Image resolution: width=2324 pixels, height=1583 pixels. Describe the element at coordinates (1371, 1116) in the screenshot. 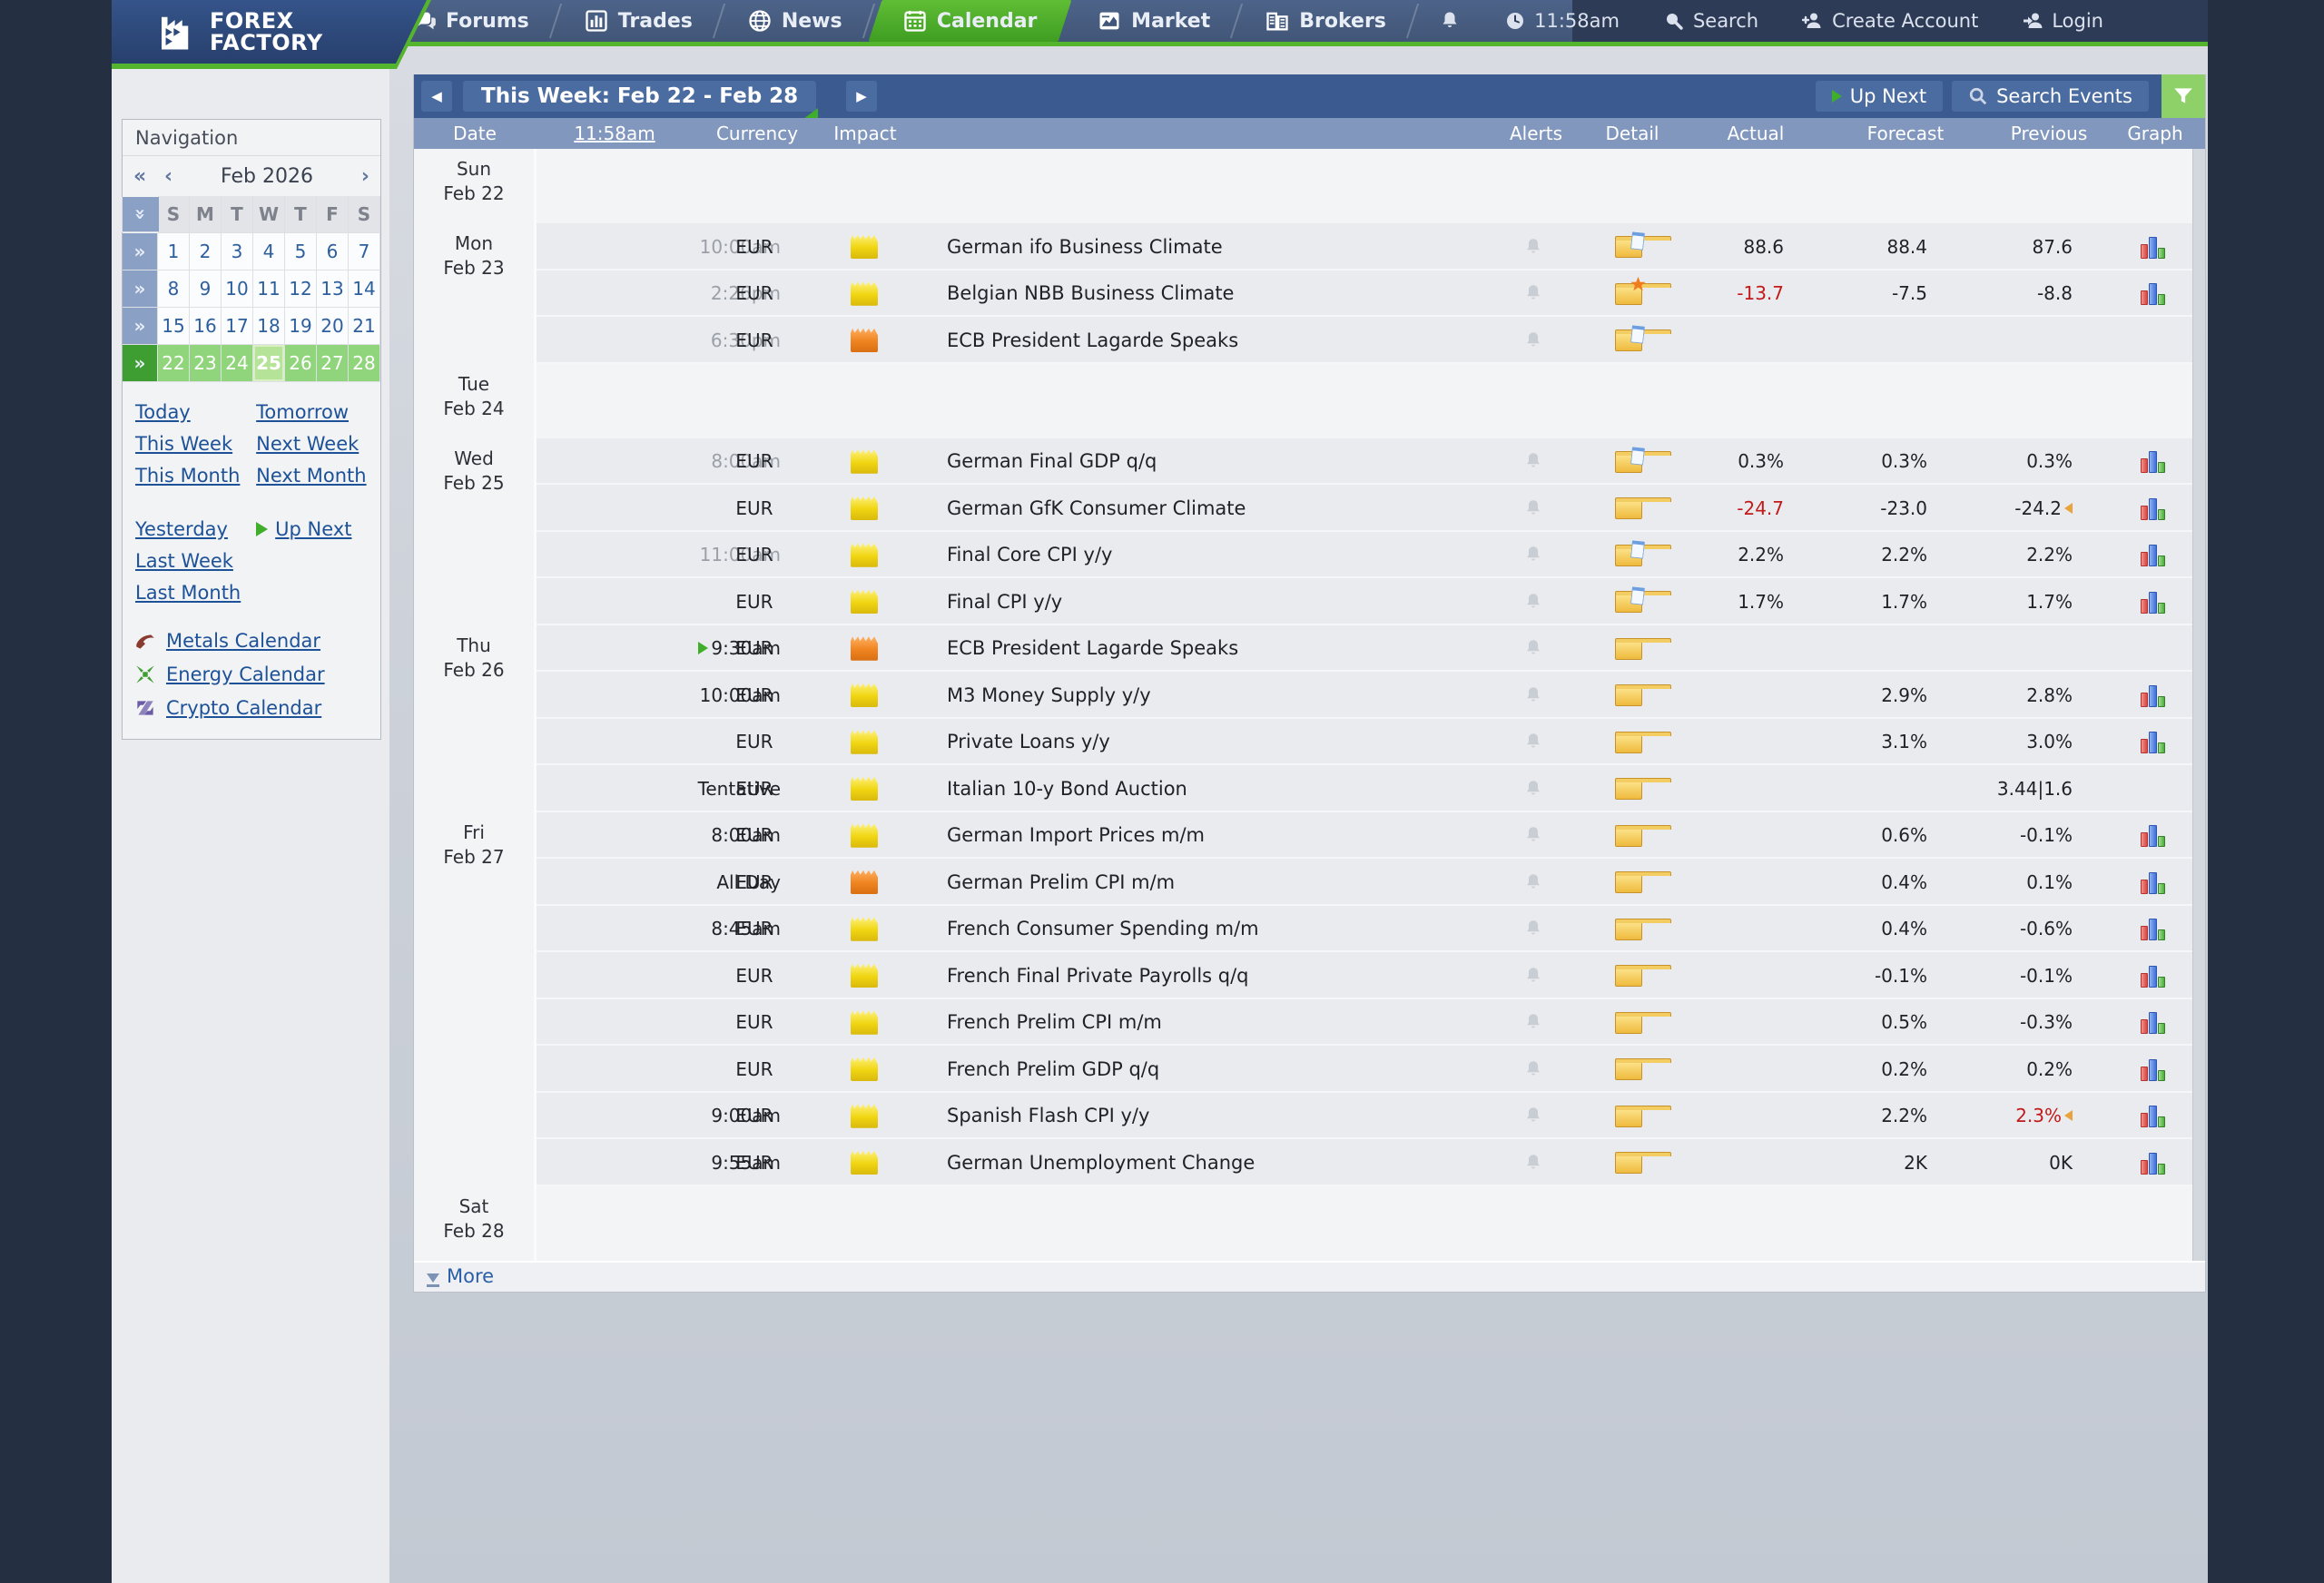

I see `event-row: 9:00am EUR Spanish Flash CPI y/y 2.2% 2.3%` at that location.